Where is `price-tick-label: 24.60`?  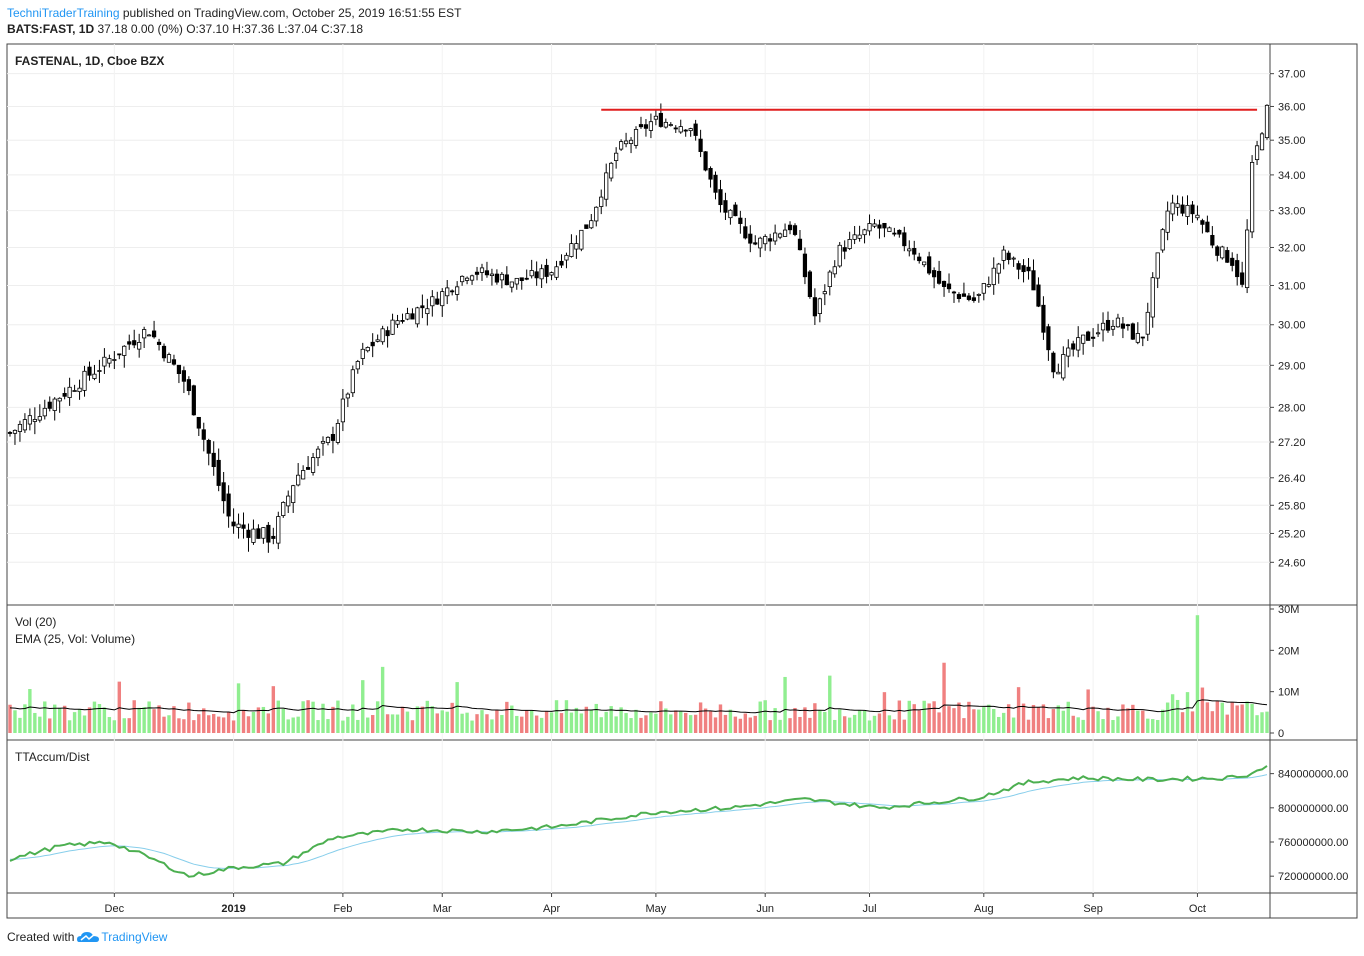 price-tick-label: 24.60 is located at coordinates (1292, 563).